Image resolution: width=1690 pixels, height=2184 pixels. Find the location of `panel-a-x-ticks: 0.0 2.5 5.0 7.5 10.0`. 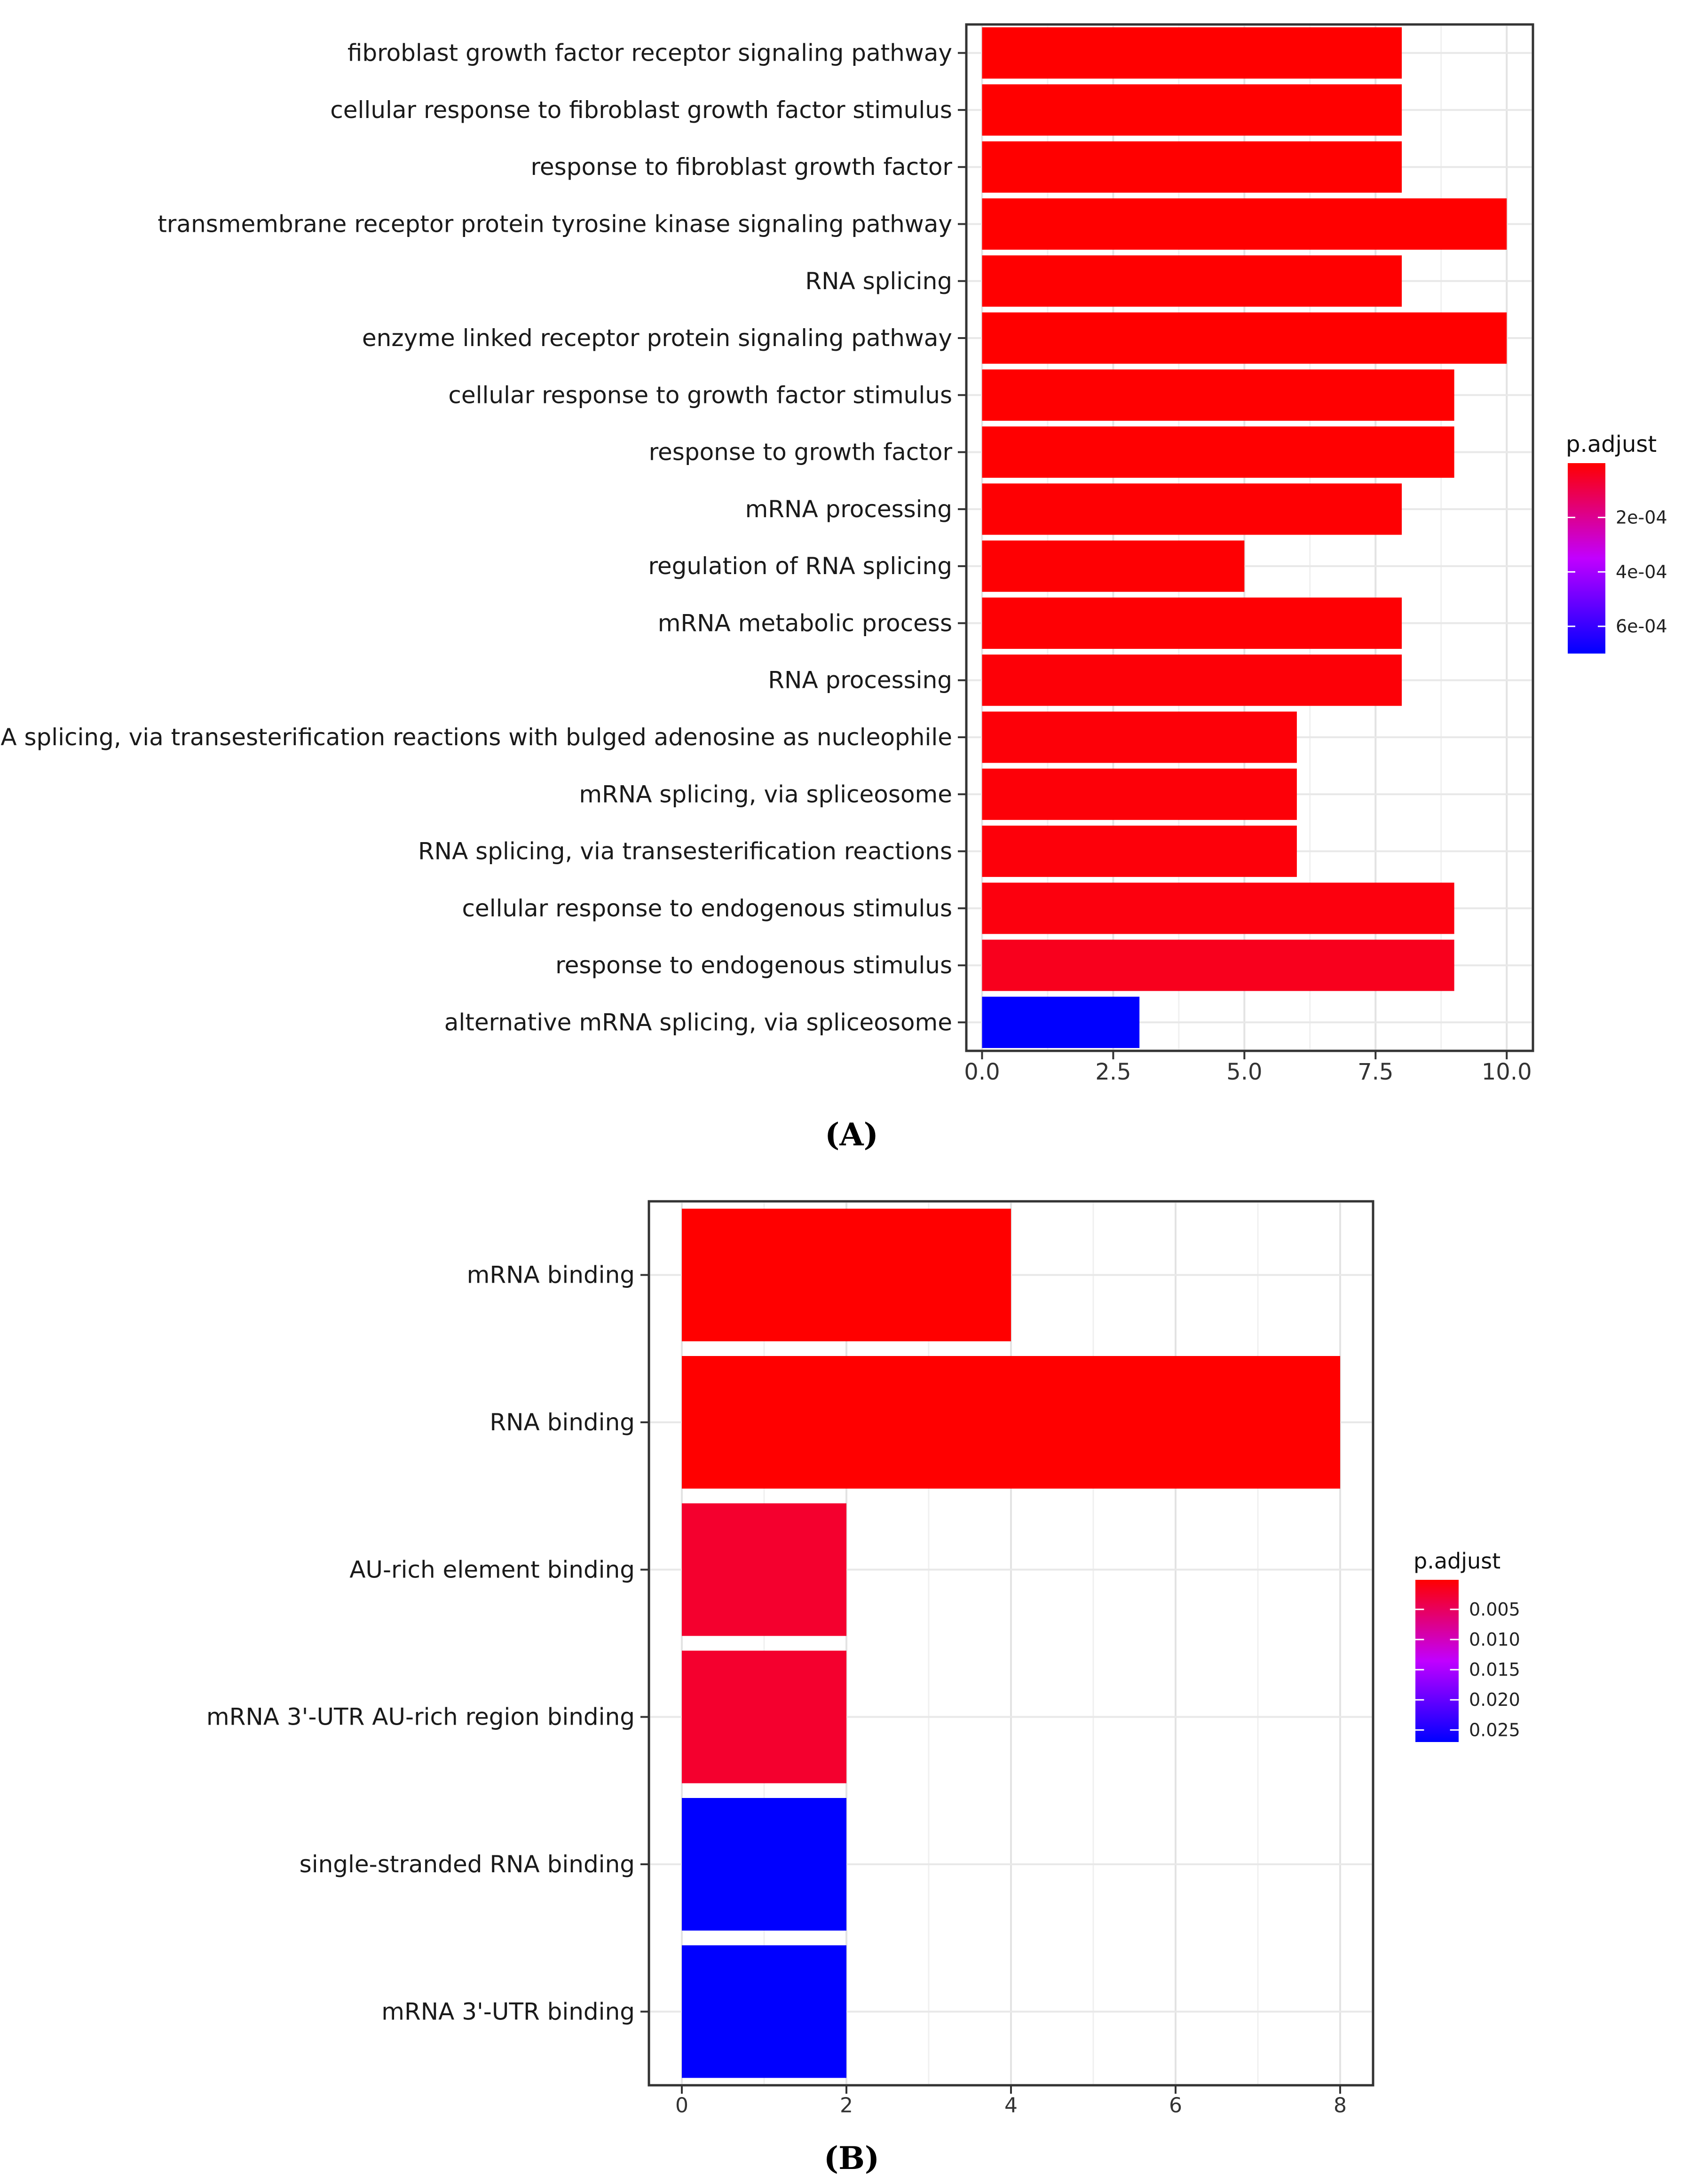

panel-a-x-ticks: 0.0 2.5 5.0 7.5 10.0 is located at coordinates (1248, 1068).